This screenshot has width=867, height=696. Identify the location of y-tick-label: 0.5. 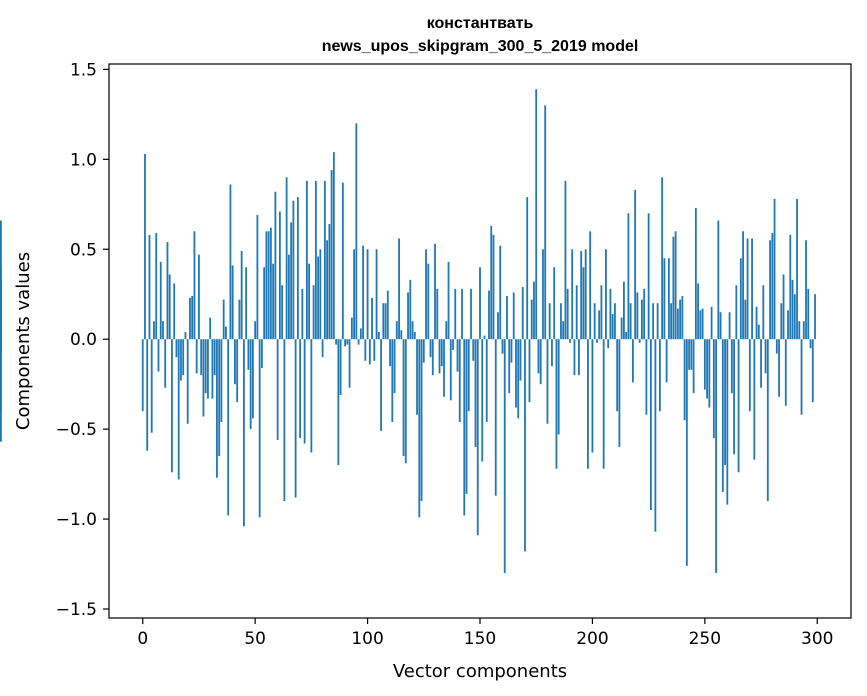
(83, 250).